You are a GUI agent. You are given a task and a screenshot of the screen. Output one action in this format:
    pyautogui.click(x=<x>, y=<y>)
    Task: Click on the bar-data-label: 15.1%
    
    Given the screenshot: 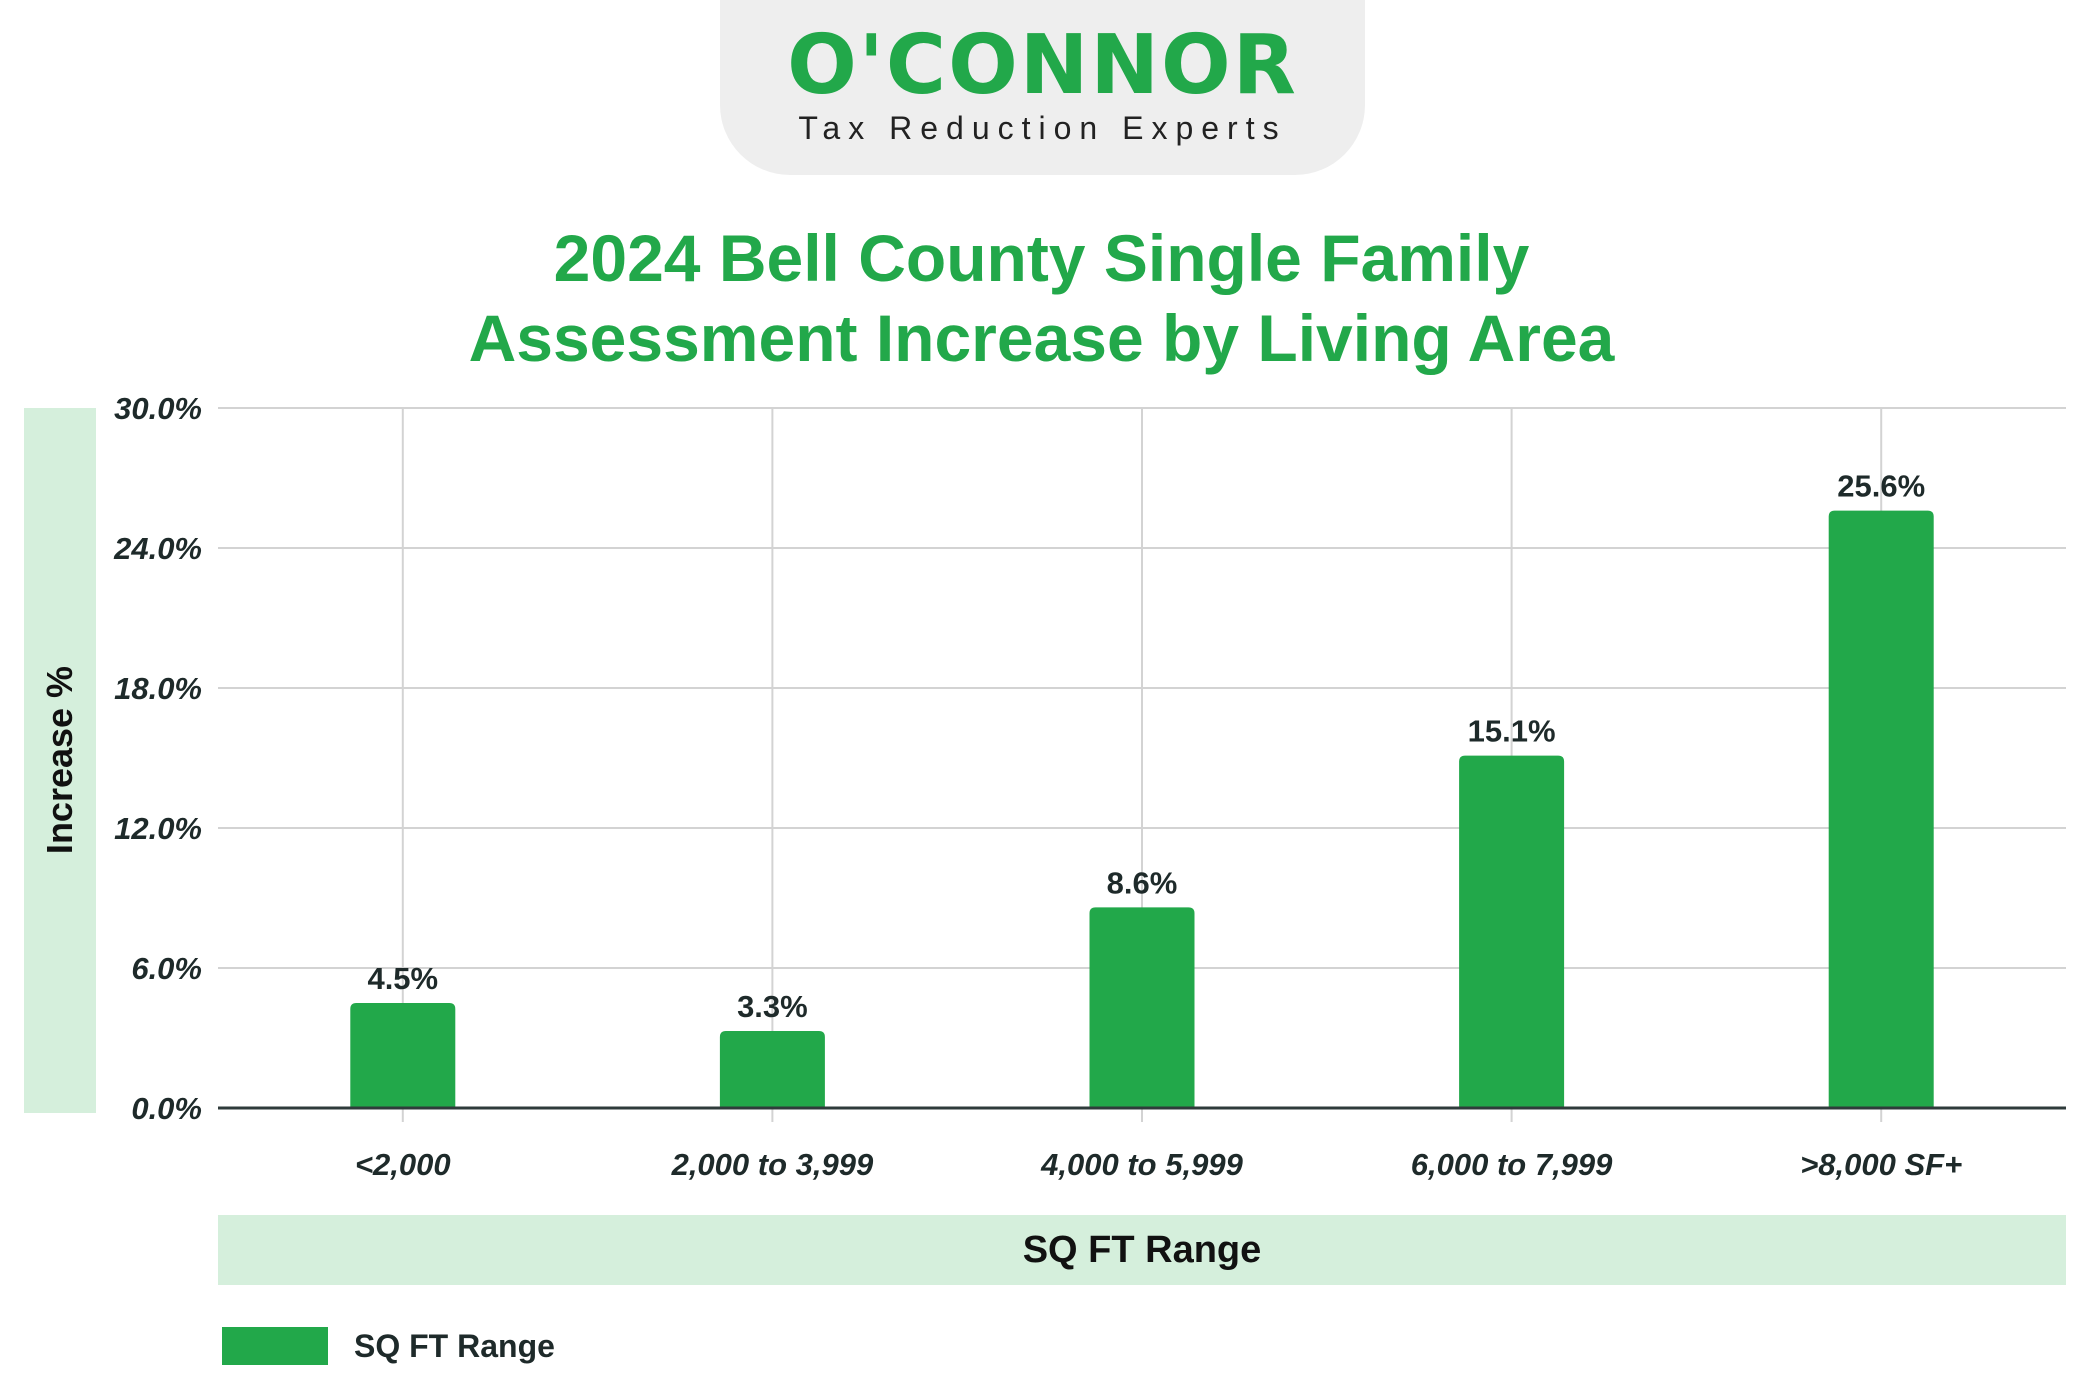 What is the action you would take?
    pyautogui.click(x=1512, y=731)
    